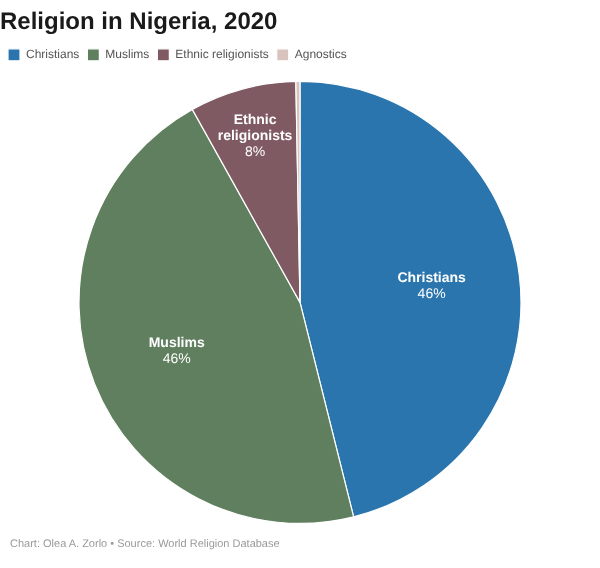 The width and height of the screenshot is (600, 568). I want to click on chart-title: Religion in Nigeria, 2020, so click(139, 21).